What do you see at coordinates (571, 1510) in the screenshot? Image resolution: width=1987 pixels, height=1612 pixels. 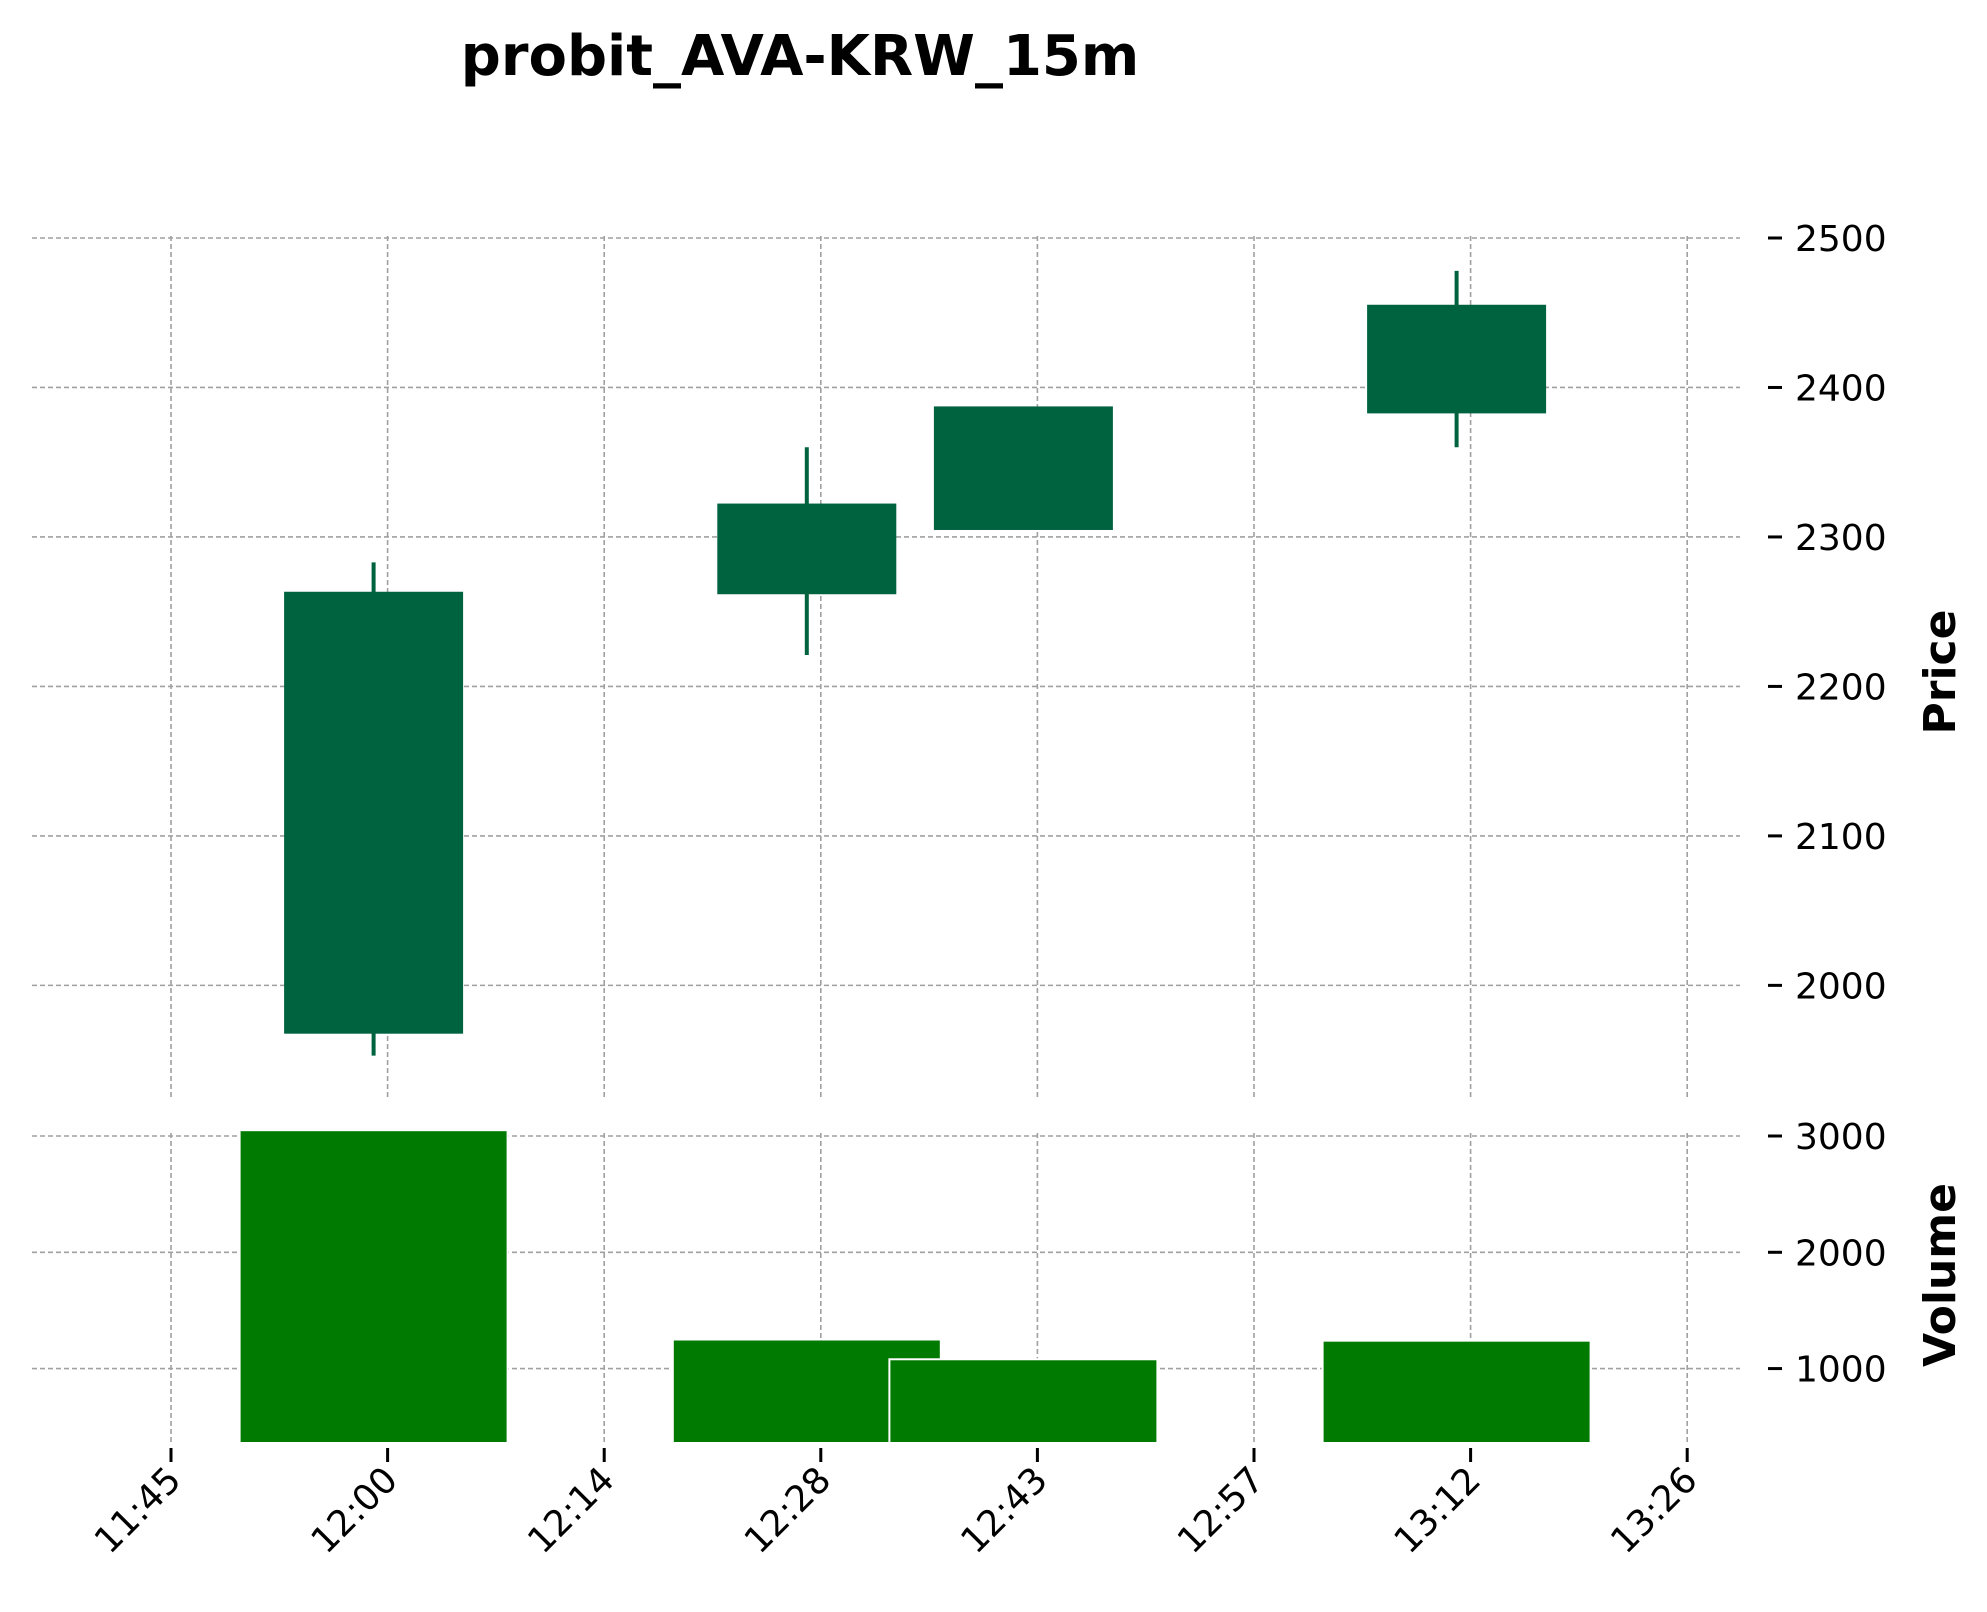 I see `x-tick-label: 12:14` at bounding box center [571, 1510].